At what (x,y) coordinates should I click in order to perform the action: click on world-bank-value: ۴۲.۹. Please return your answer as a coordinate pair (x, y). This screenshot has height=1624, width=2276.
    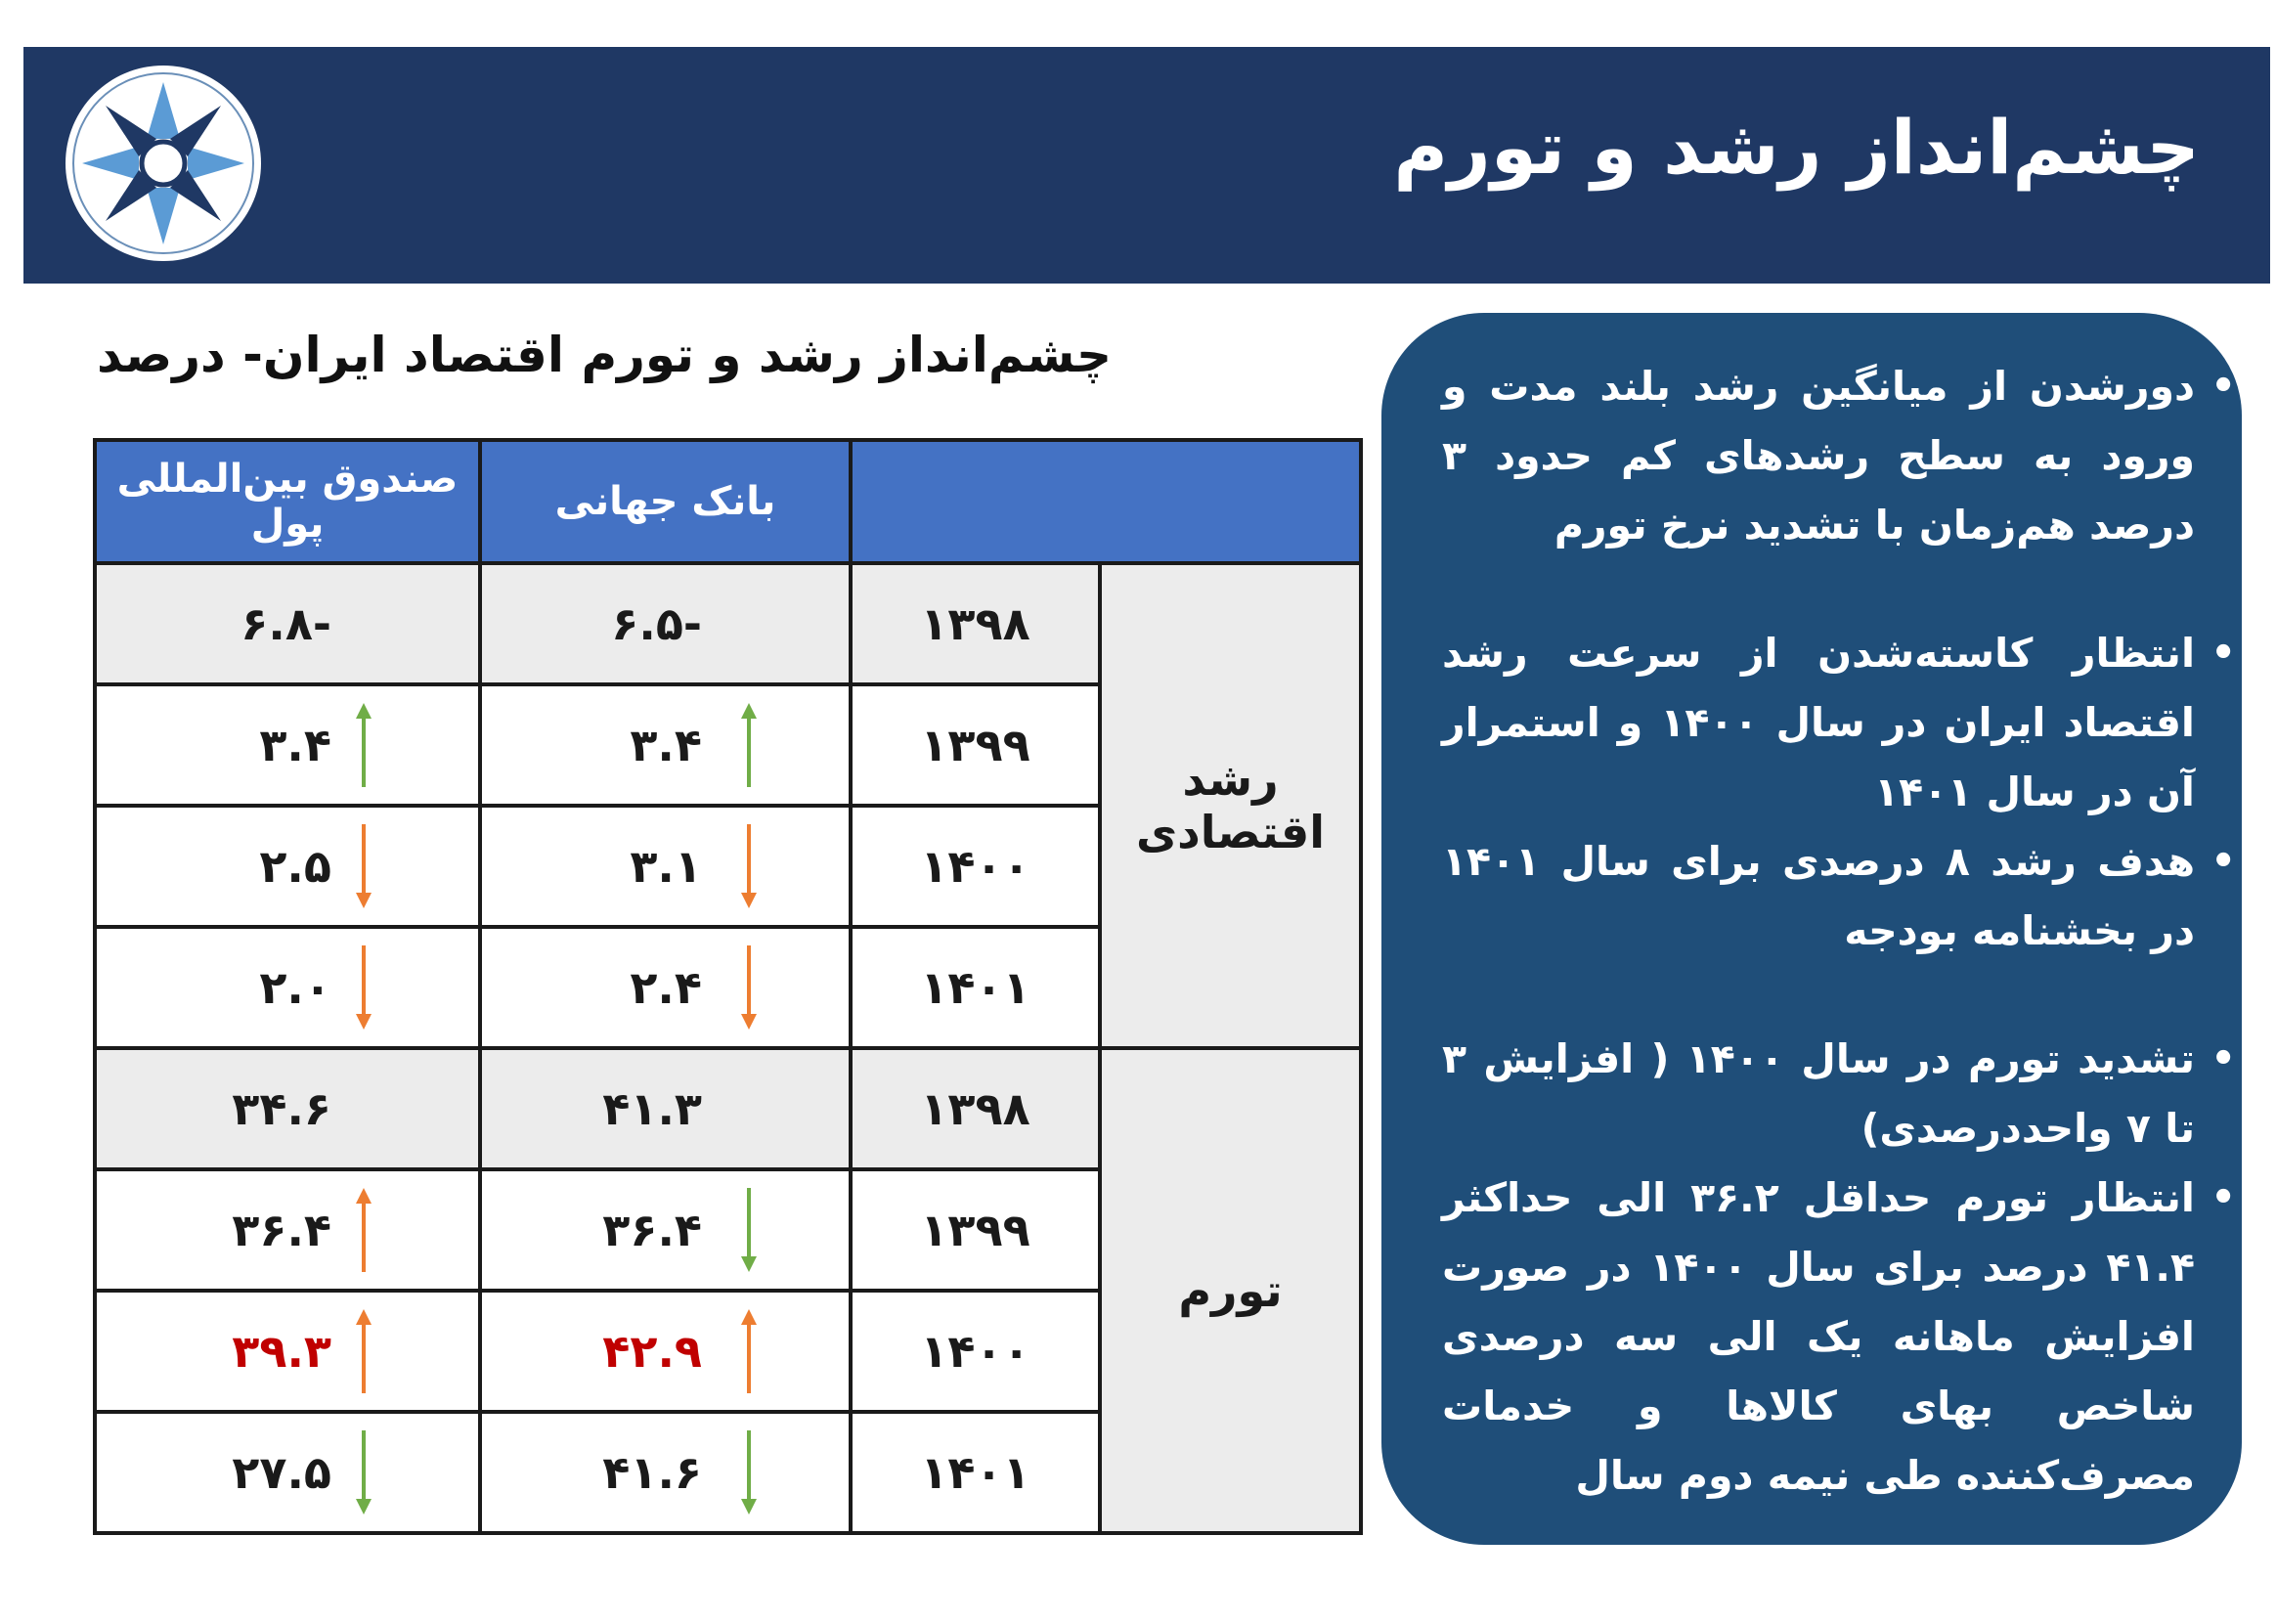
    Looking at the image, I should click on (652, 1352).